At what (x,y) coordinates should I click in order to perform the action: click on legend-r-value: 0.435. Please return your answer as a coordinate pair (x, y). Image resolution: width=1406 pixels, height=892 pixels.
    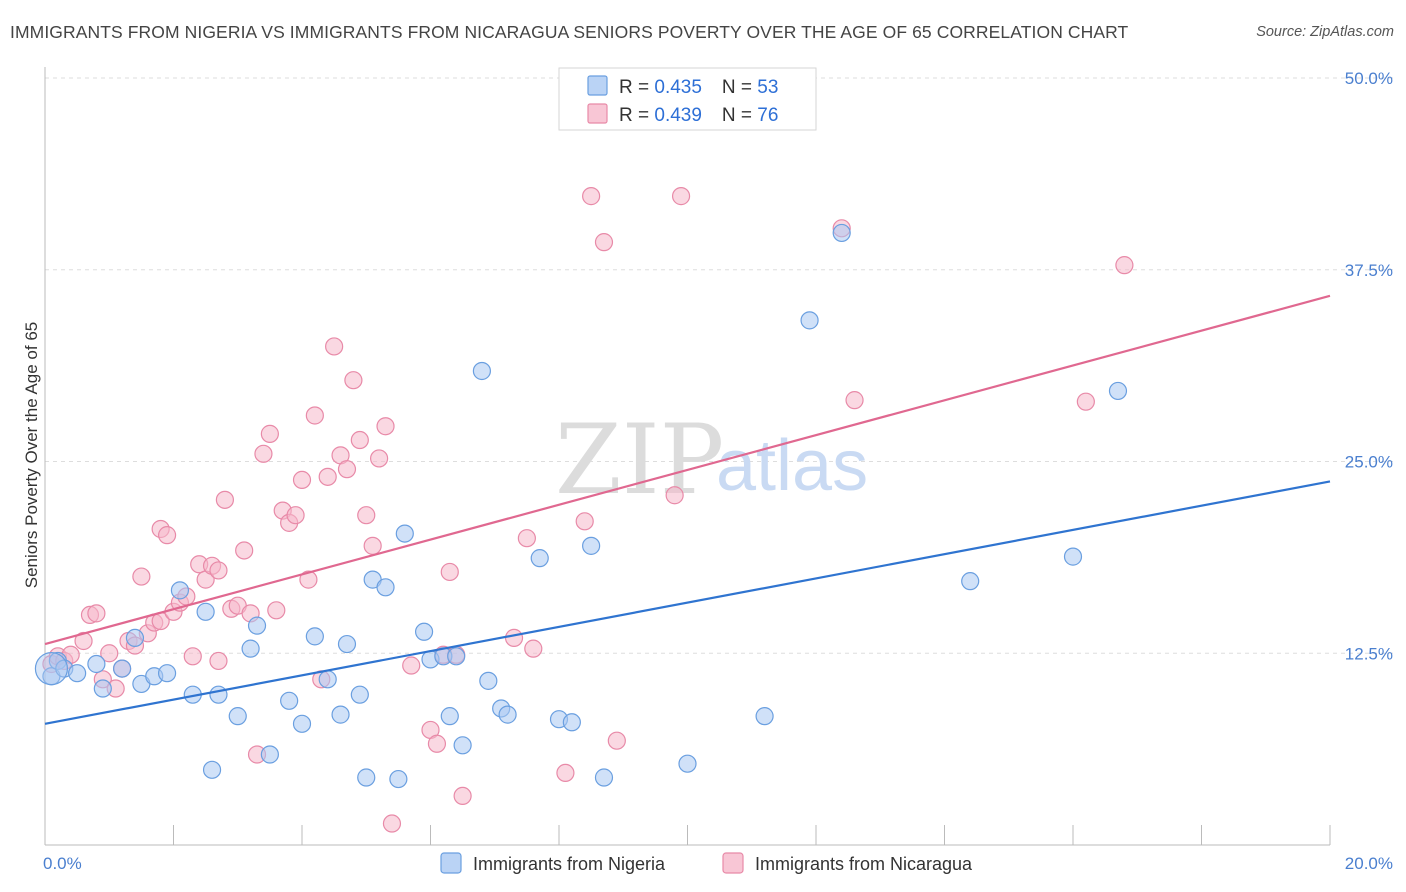
    Looking at the image, I should click on (678, 87).